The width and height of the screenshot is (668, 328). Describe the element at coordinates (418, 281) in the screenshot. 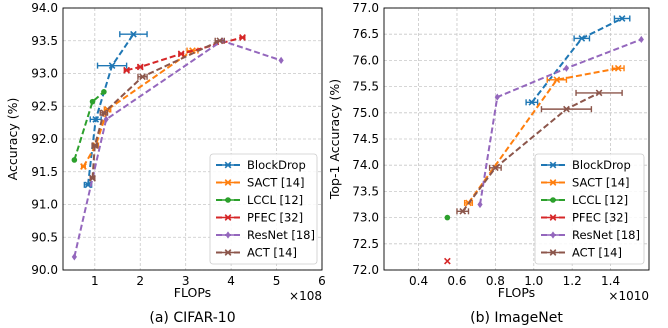

I see `x-tick-label: 0.4` at that location.